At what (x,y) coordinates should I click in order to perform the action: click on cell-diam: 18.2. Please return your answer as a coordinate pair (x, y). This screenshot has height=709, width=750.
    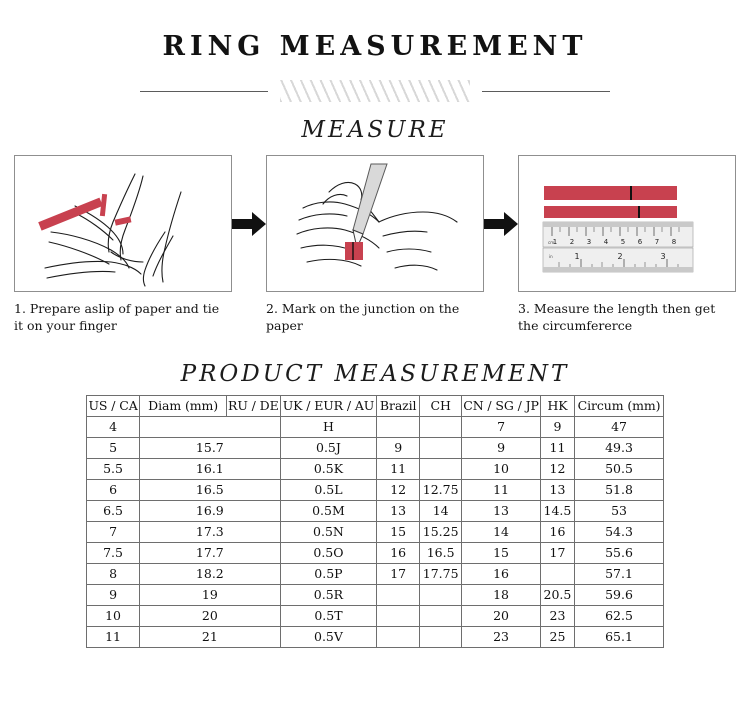
    Looking at the image, I should click on (210, 573).